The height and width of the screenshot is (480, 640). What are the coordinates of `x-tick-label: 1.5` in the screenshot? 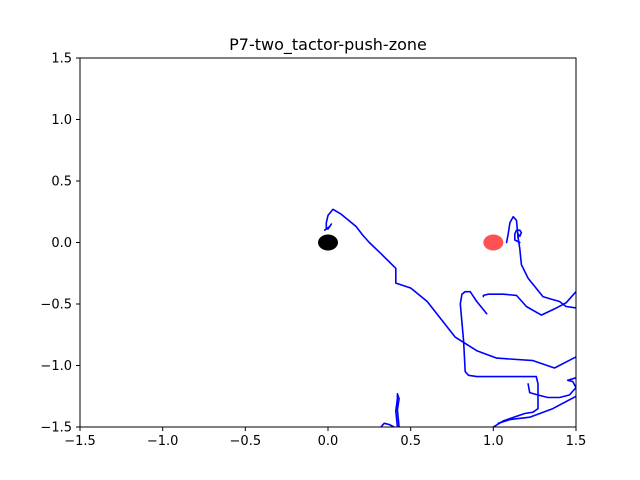 It's located at (576, 441).